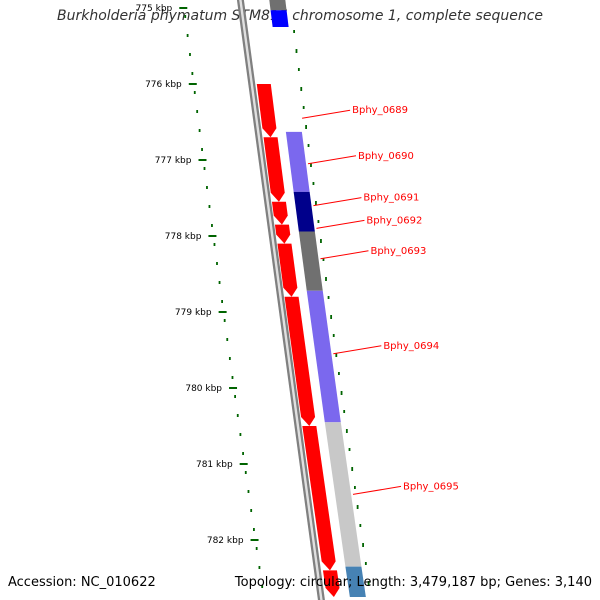  What do you see at coordinates (398, 251) in the screenshot?
I see `gene-label-Bphy_0693: Bphy_0693` at bounding box center [398, 251].